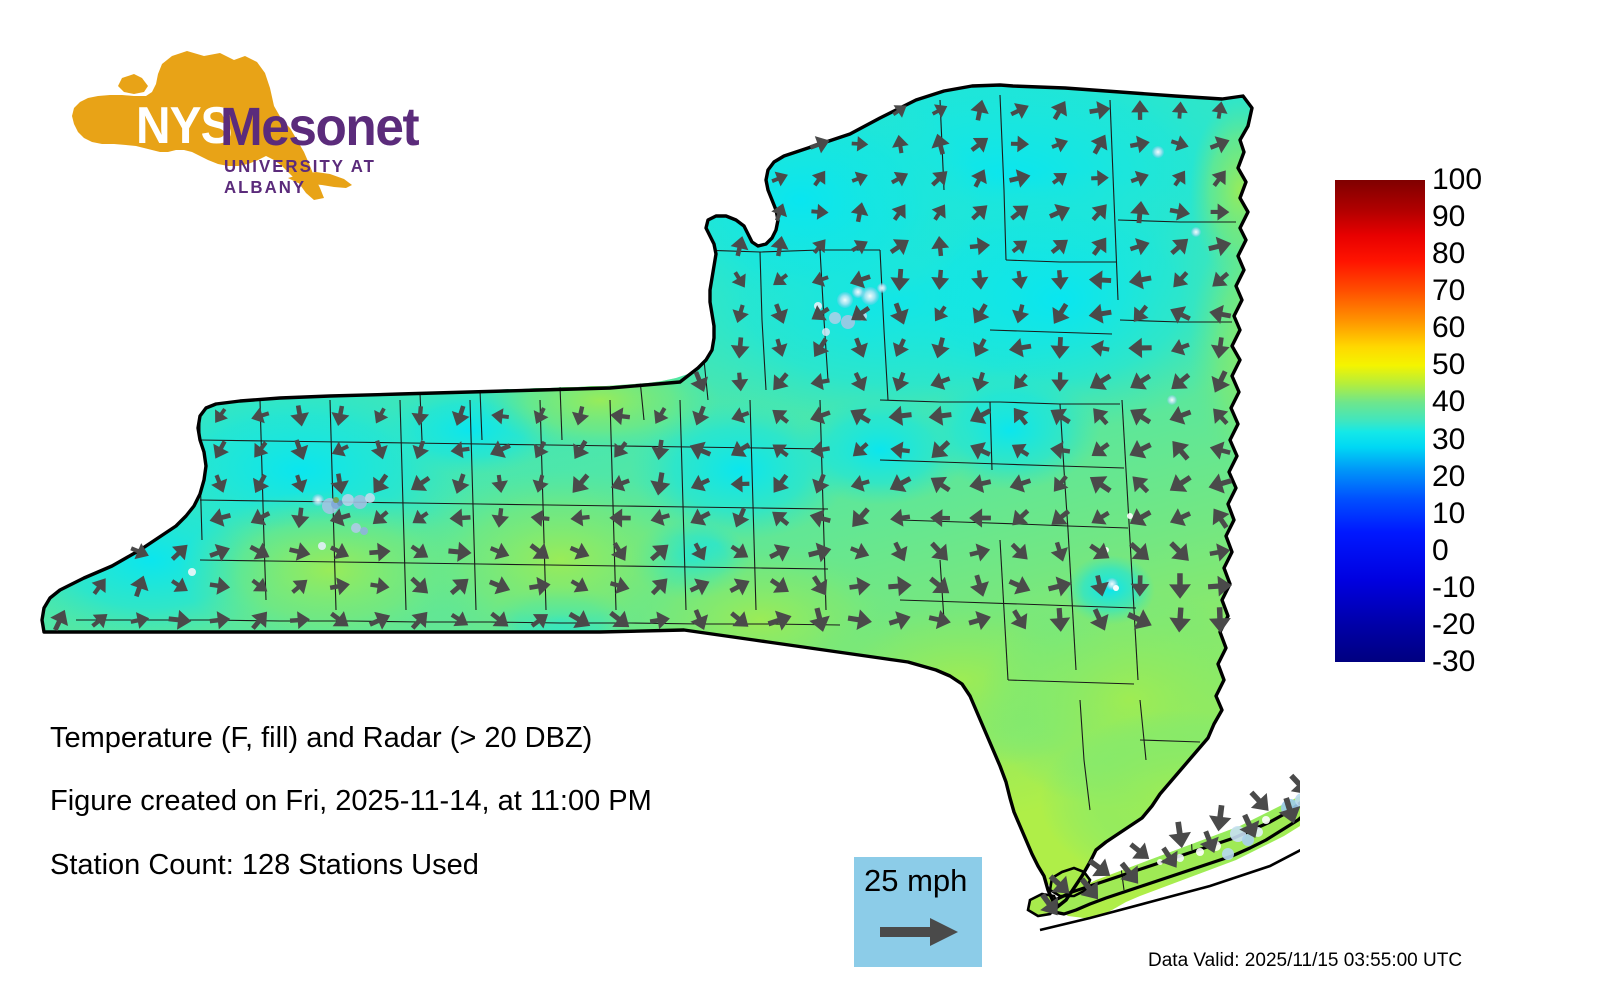 Image resolution: width=1600 pixels, height=1000 pixels. Describe the element at coordinates (1449, 402) in the screenshot. I see `colorbar-tick-40: 40` at that location.